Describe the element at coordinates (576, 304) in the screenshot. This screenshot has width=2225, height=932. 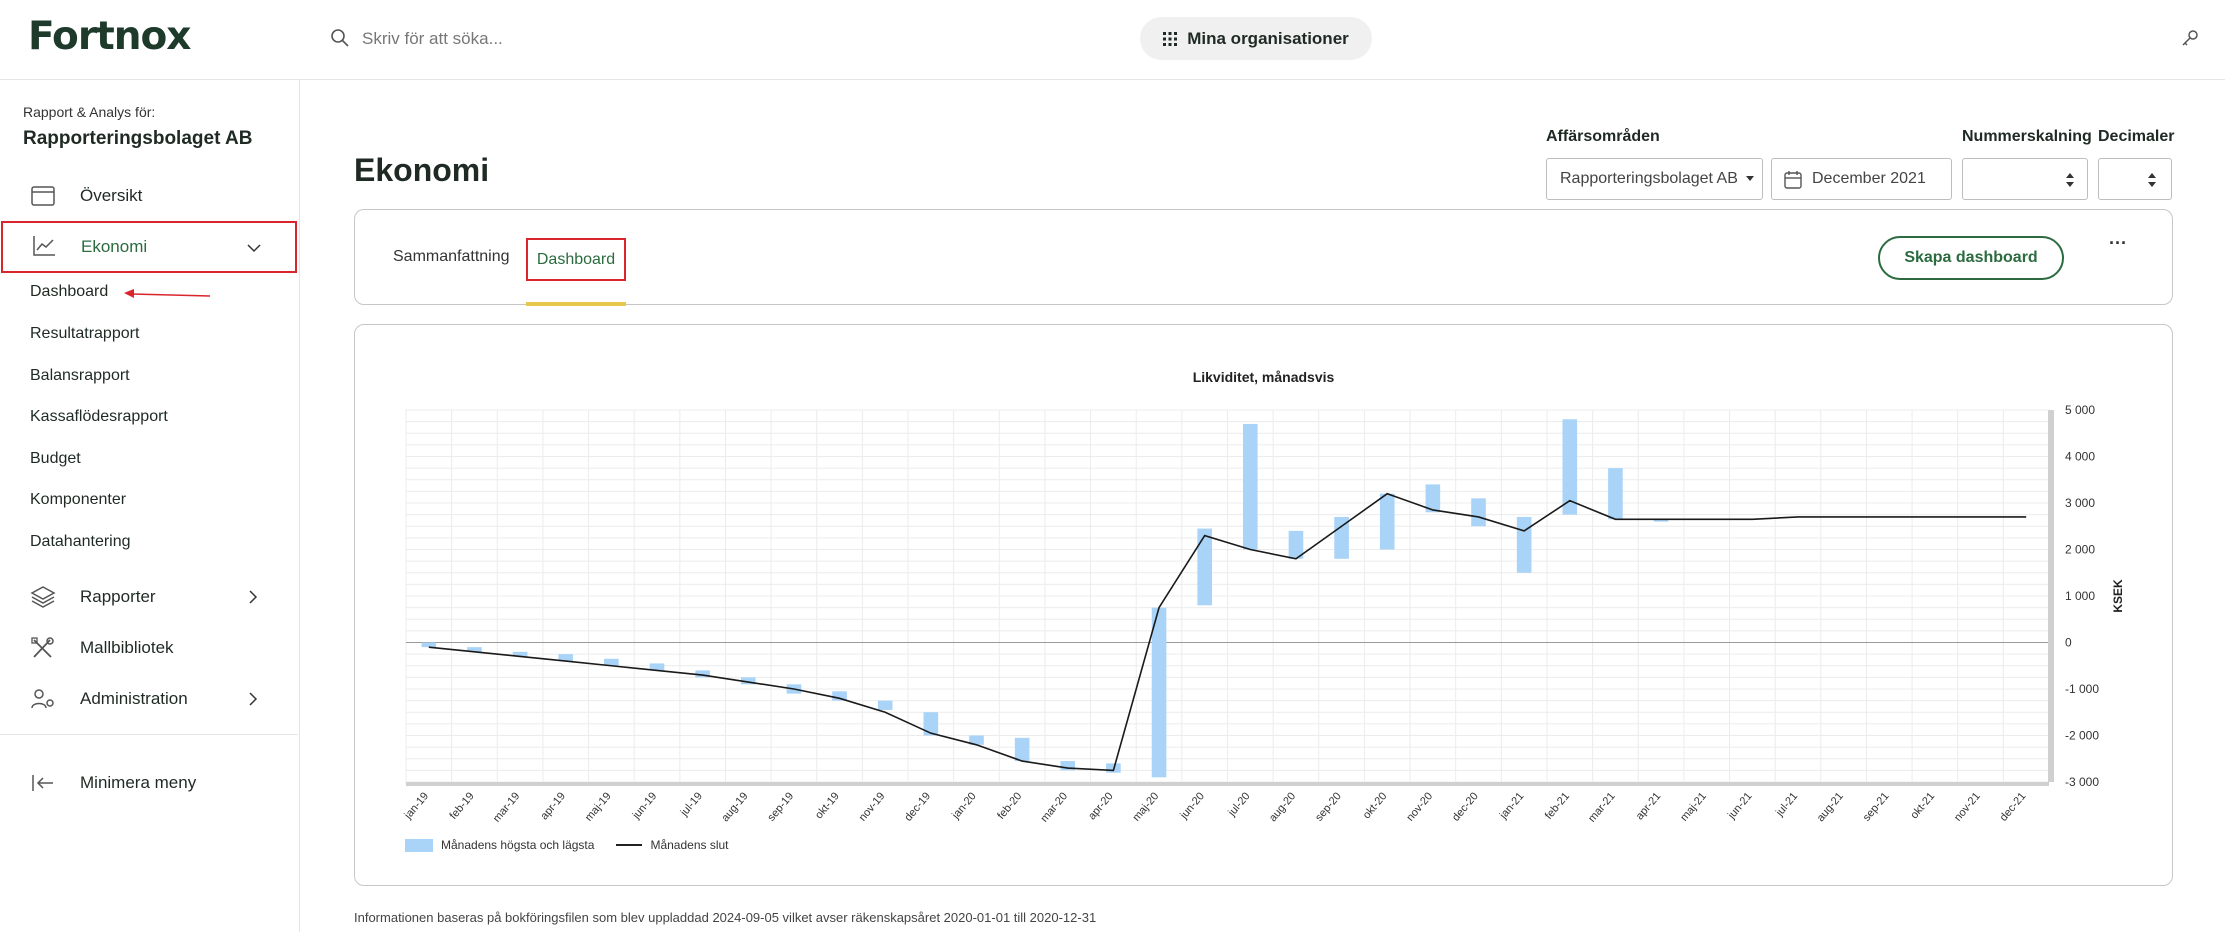
I see `active-tab-indicator` at that location.